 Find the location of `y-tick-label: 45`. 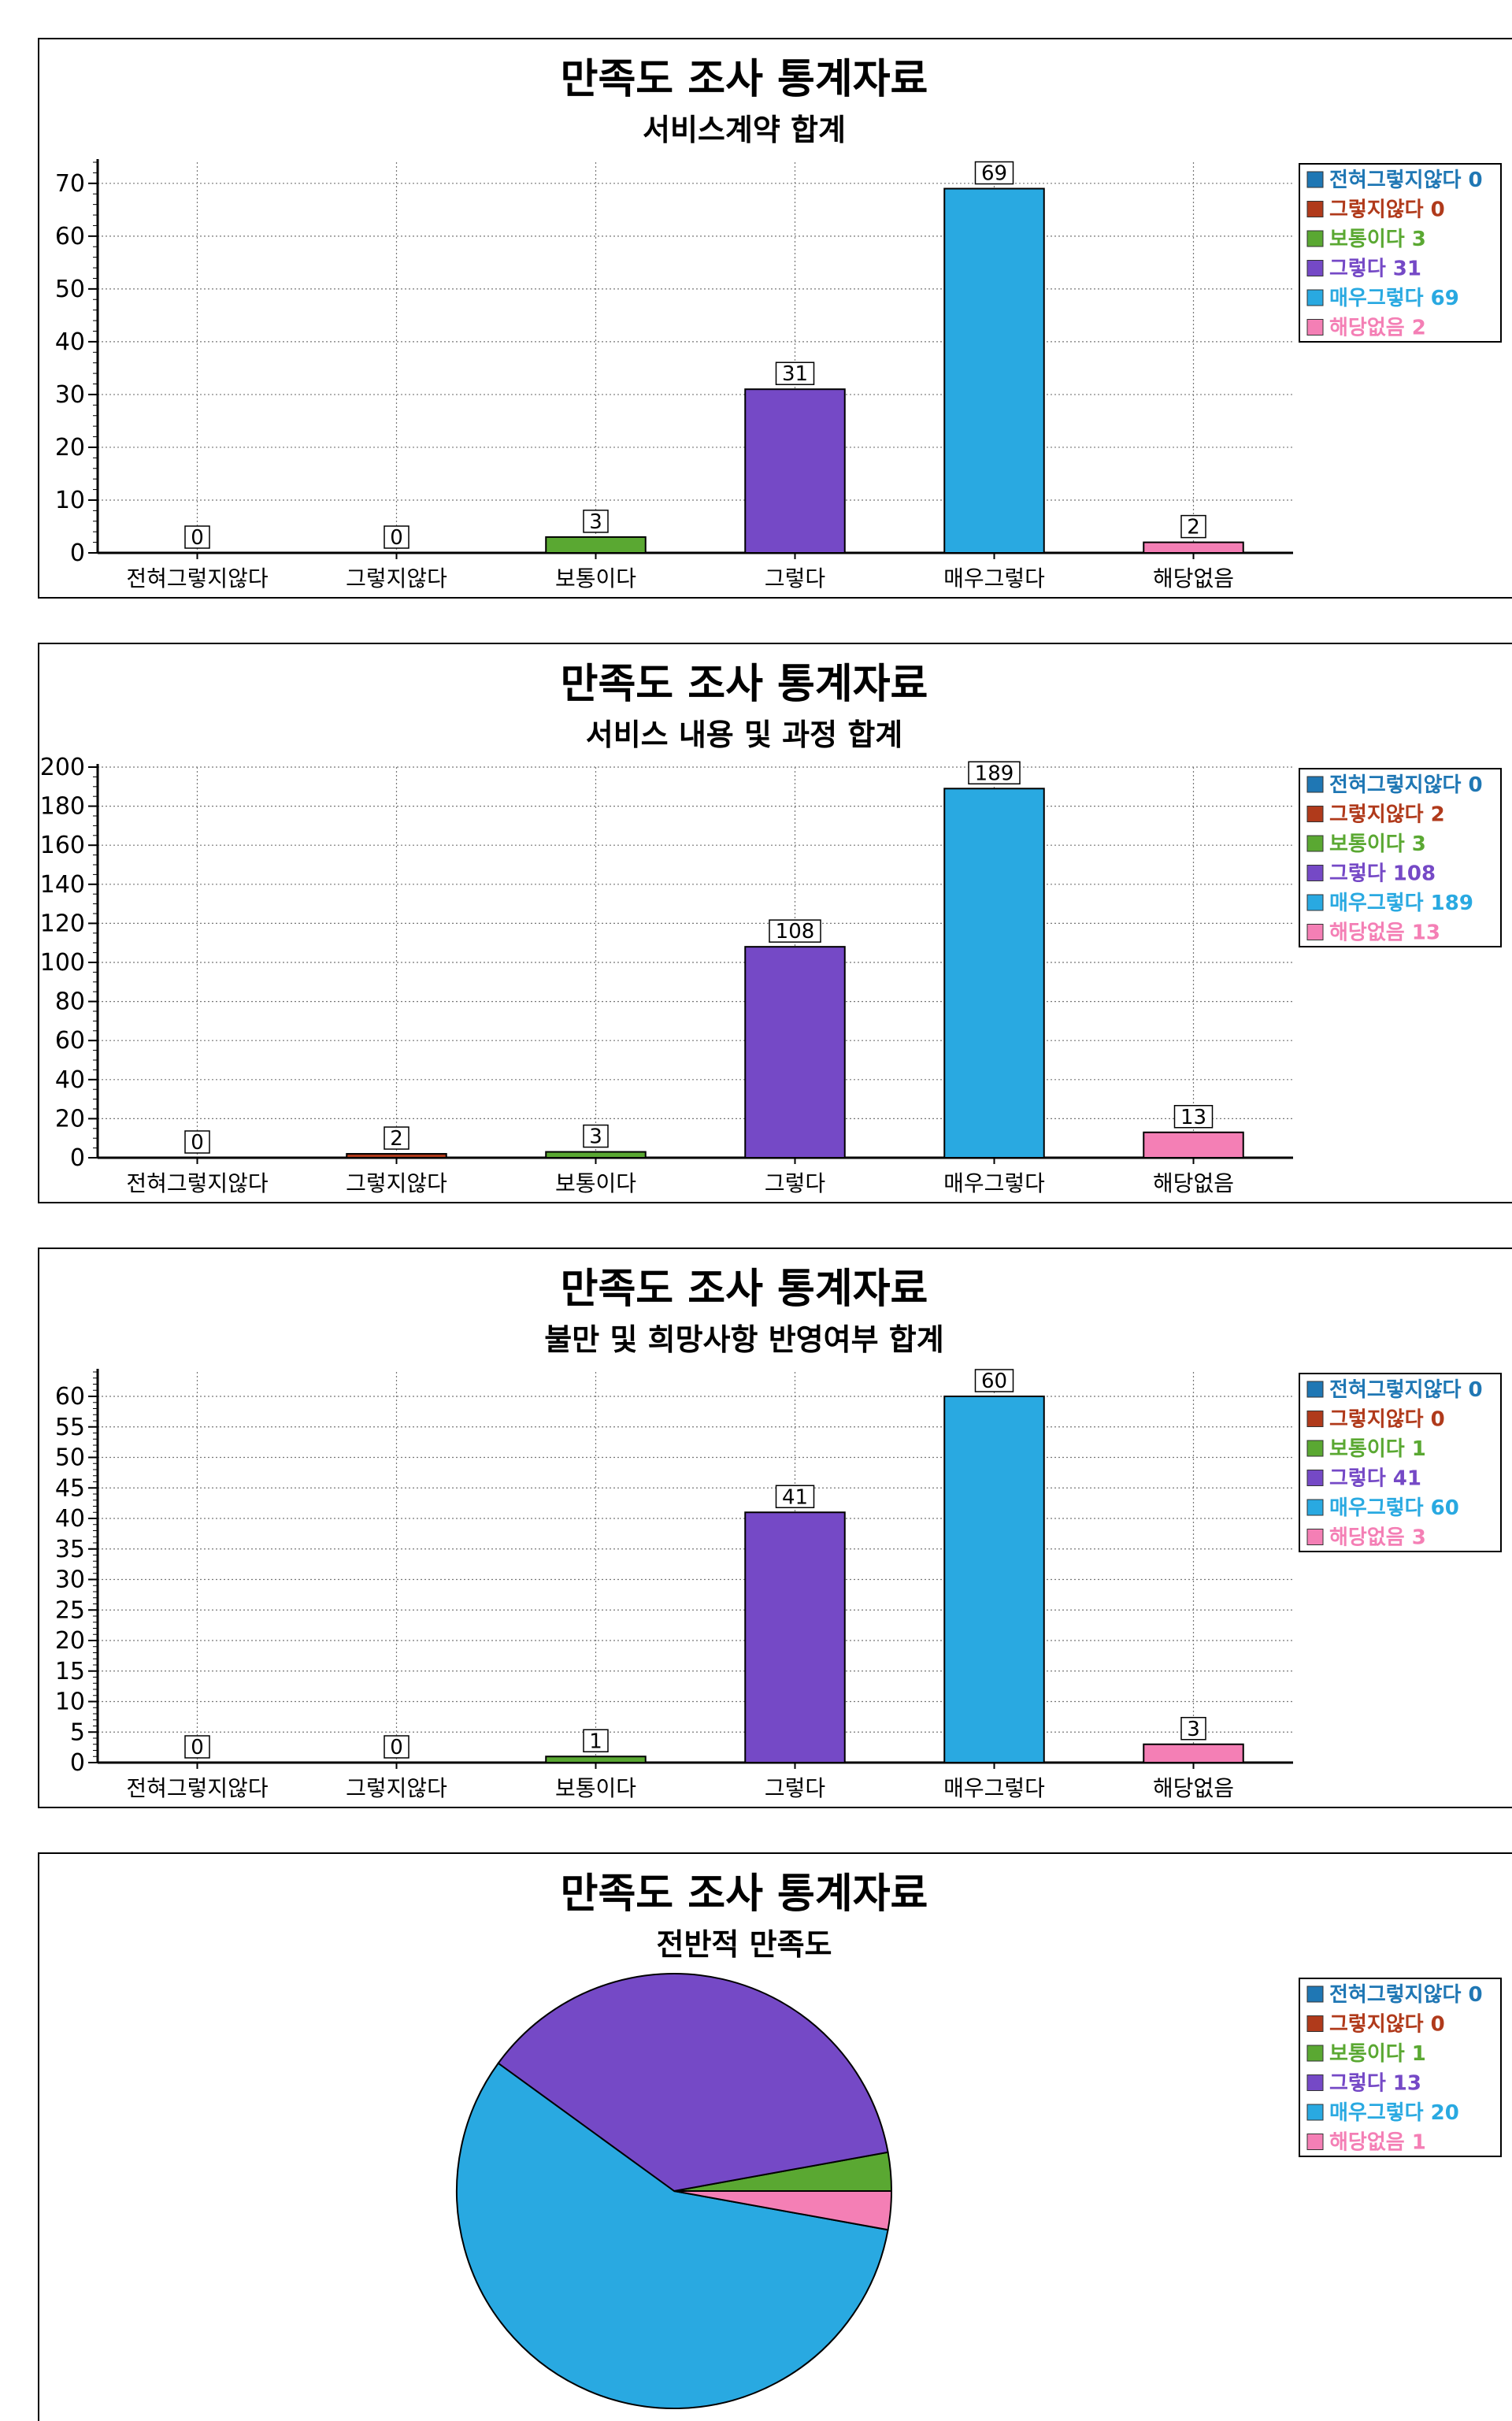

y-tick-label: 45 is located at coordinates (70, 1488).